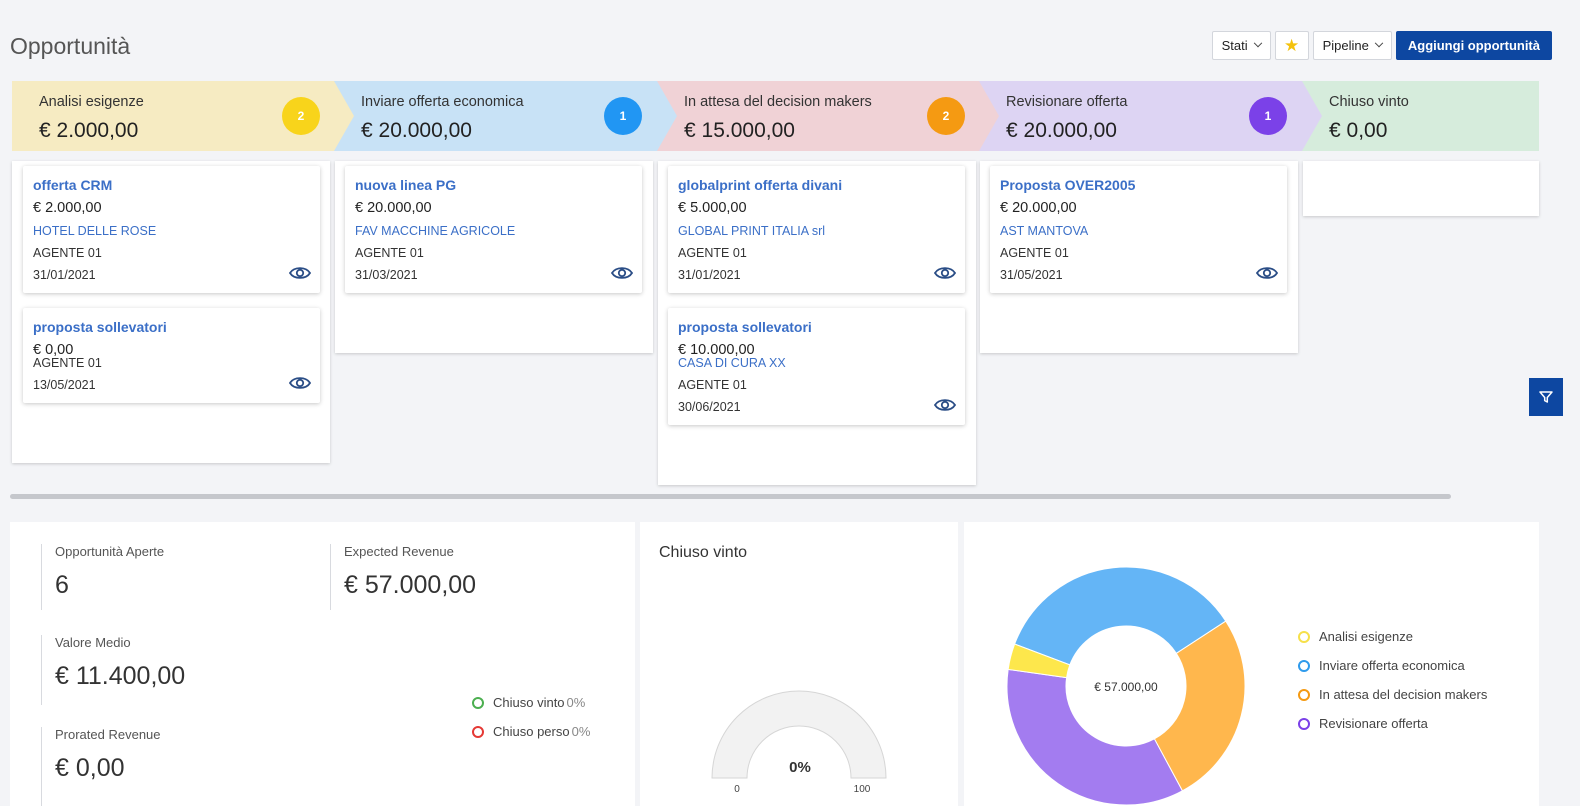 The height and width of the screenshot is (806, 1580). I want to click on gauge-value-label: 0%, so click(800, 767).